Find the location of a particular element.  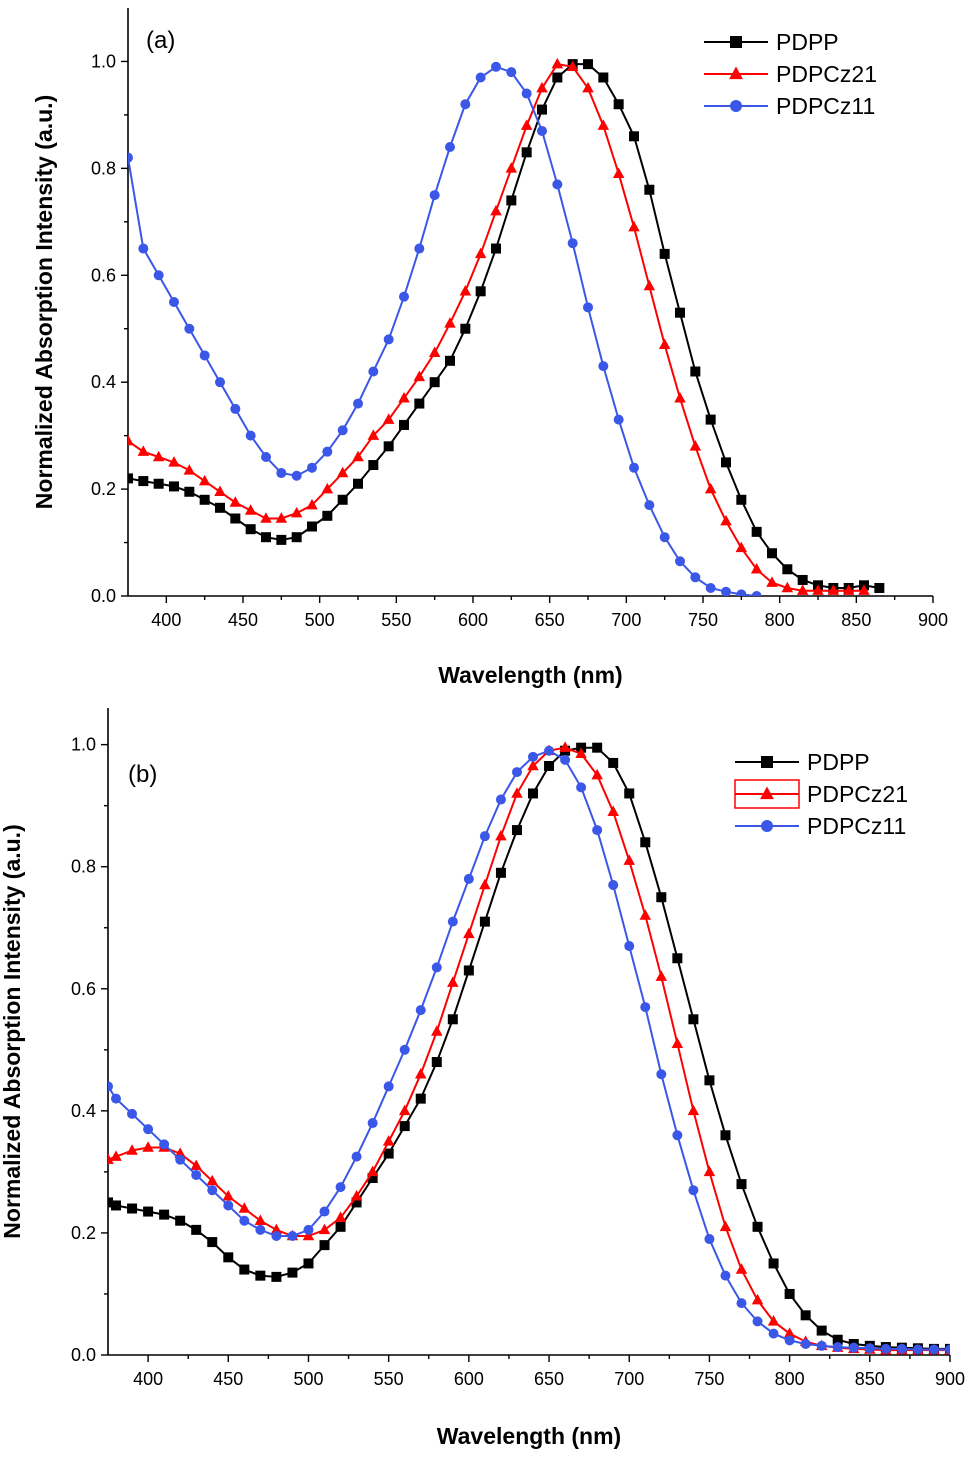

x-tick-label: 450 is located at coordinates (243, 620).